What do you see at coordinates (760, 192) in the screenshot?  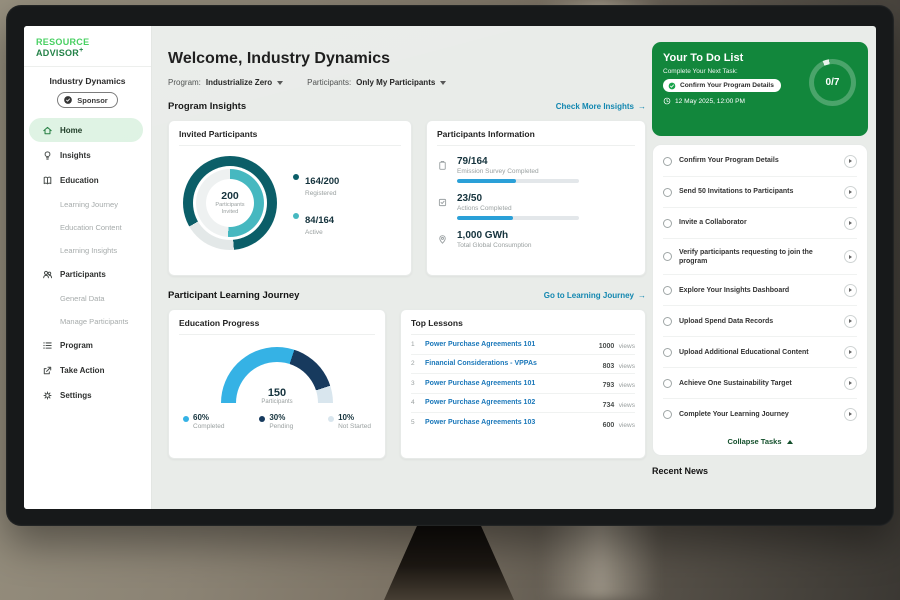 I see `task-row: Send 50 Invitations to Participants` at bounding box center [760, 192].